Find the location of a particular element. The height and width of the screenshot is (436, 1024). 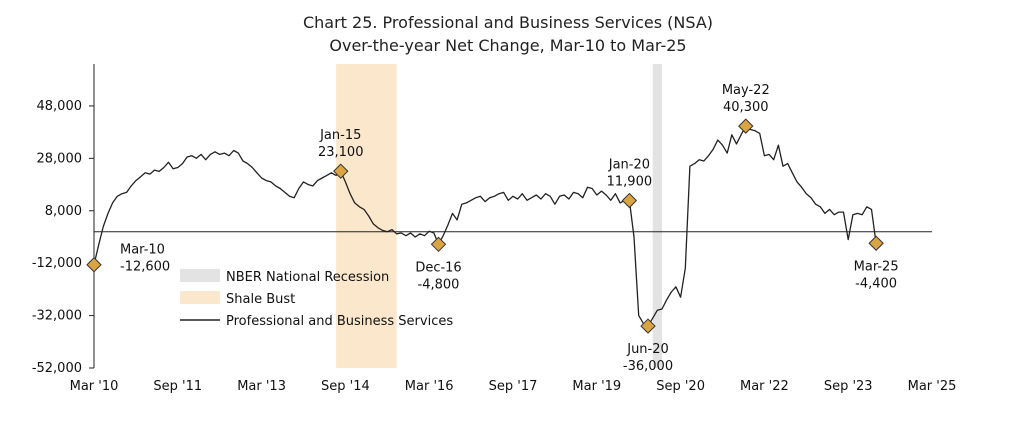

y-tick-label: -52,000 is located at coordinates (57, 368).